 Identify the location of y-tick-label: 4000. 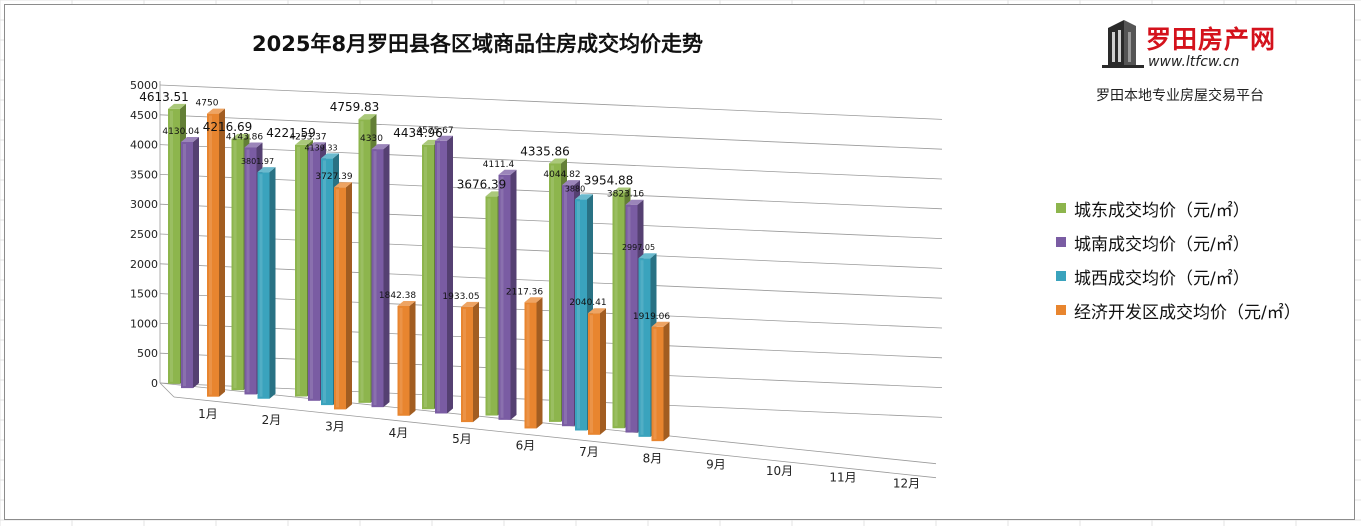
(144, 145).